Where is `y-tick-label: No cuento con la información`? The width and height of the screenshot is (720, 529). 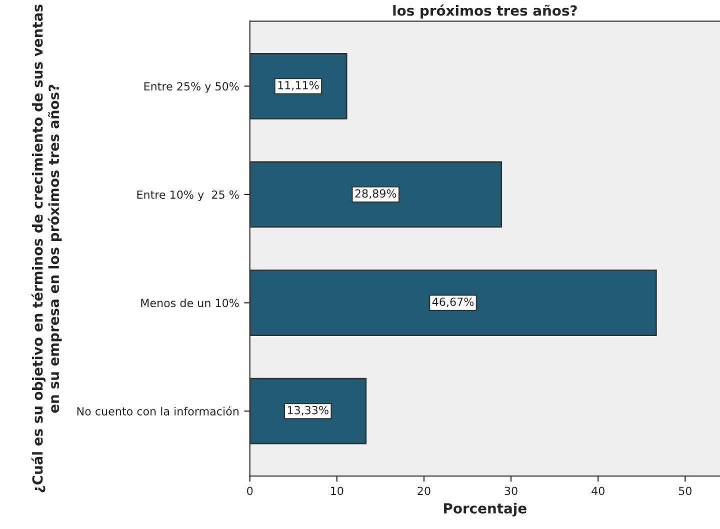 y-tick-label: No cuento con la información is located at coordinates (157, 411).